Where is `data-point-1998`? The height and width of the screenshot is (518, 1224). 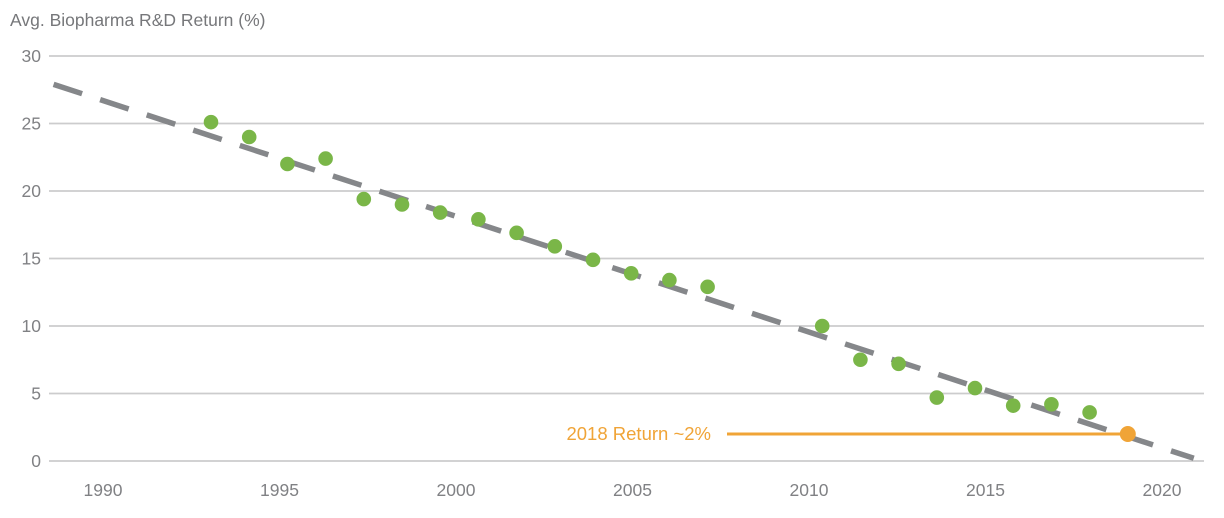 data-point-1998 is located at coordinates (364, 199).